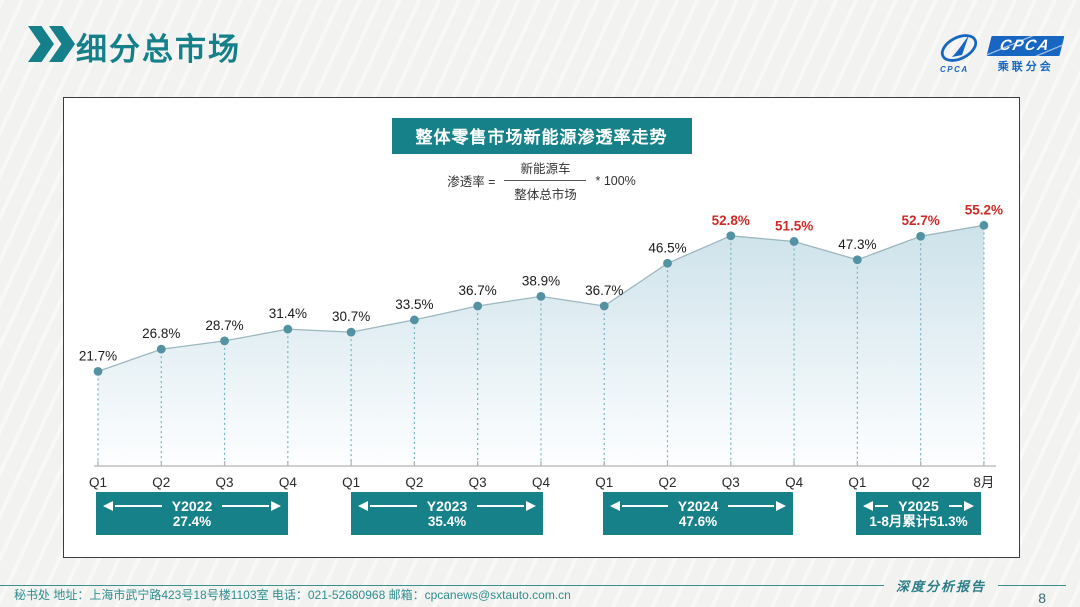  Describe the element at coordinates (541, 136) in the screenshot. I see `chart-title: 整体零售市场新能源渗透率走势` at that location.